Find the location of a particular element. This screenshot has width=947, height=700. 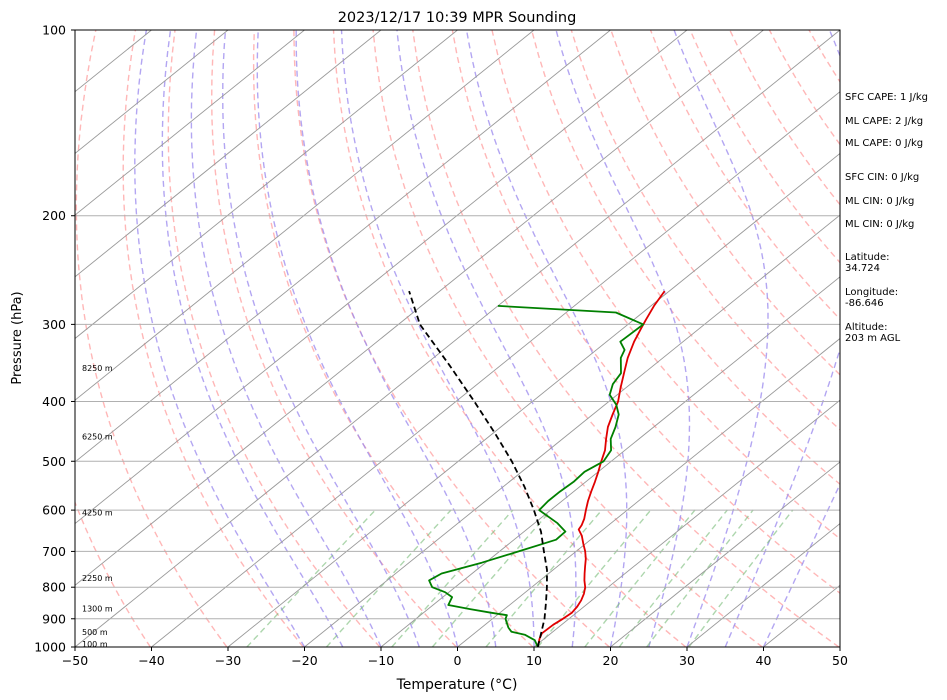

height-label: 2250 m is located at coordinates (97, 578).